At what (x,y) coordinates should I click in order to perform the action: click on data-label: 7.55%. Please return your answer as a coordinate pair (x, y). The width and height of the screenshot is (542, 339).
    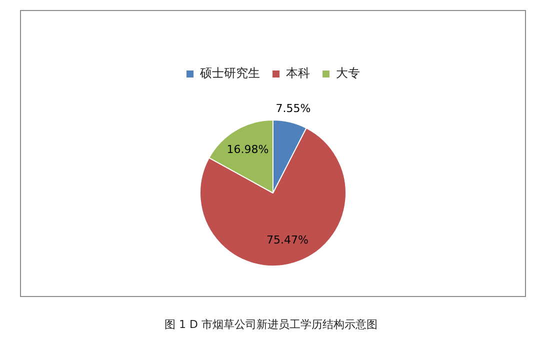
    Looking at the image, I should click on (293, 109).